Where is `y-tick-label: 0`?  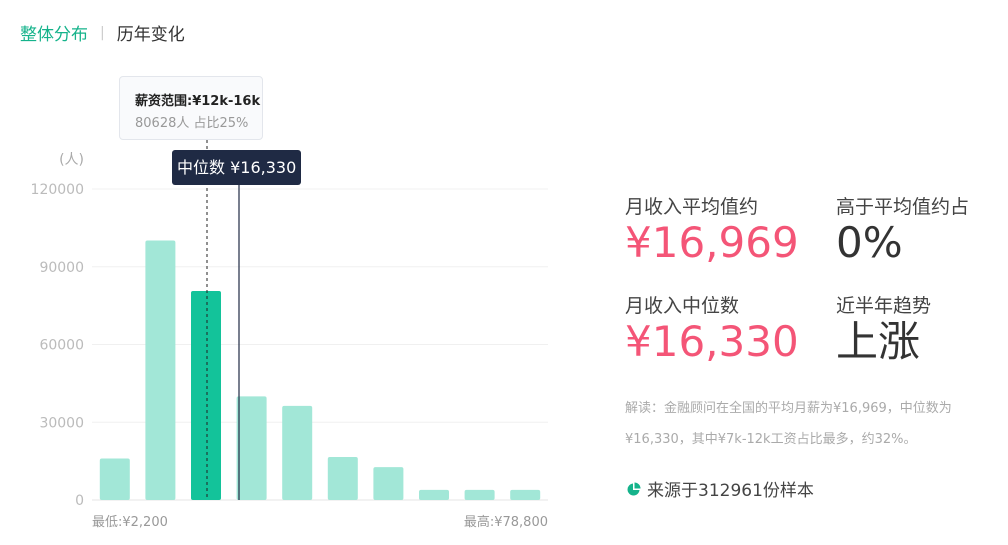
y-tick-label: 0 is located at coordinates (79, 501).